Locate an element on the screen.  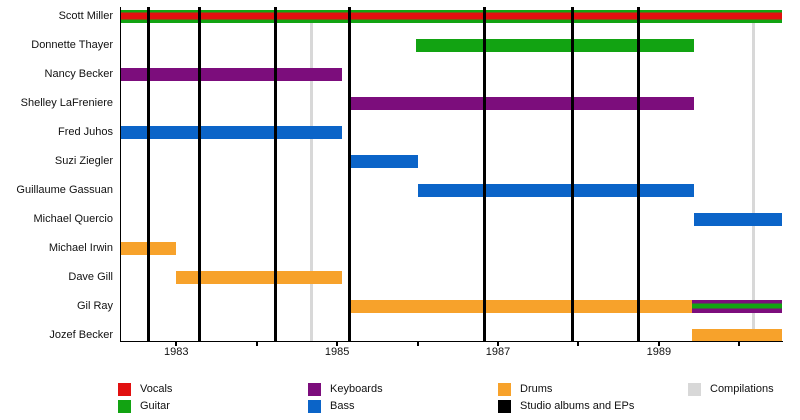
member-label: Suzi Ziegler is located at coordinates (83, 161).